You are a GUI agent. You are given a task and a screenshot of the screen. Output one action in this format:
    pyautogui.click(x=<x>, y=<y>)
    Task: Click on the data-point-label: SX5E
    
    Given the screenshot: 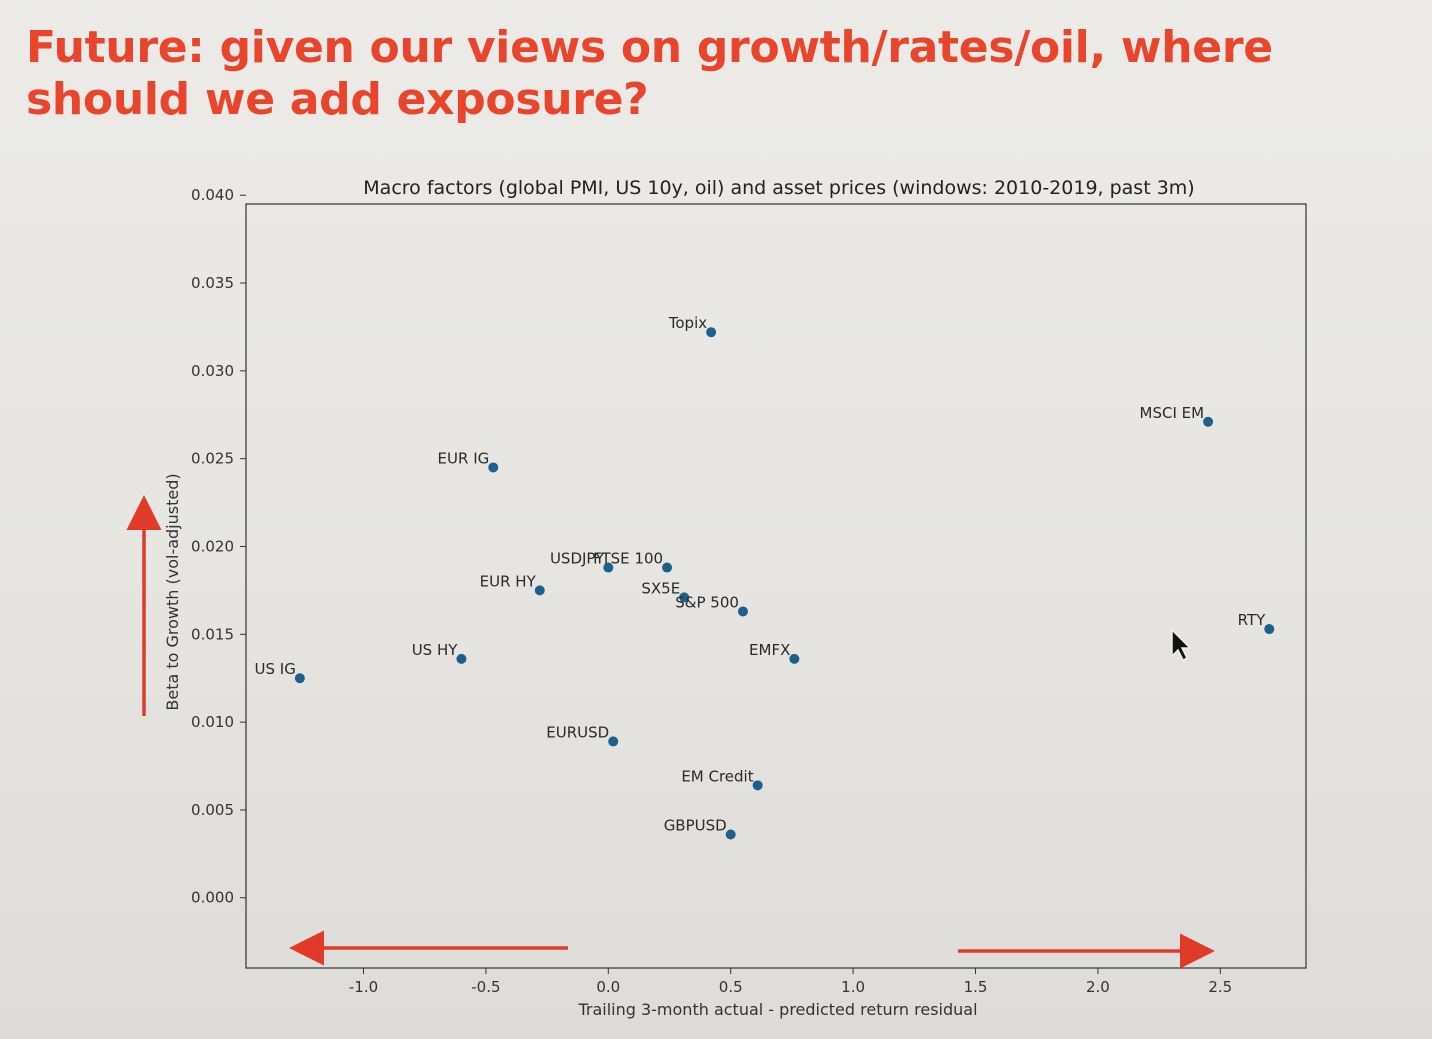 What is the action you would take?
    pyautogui.click(x=660, y=588)
    